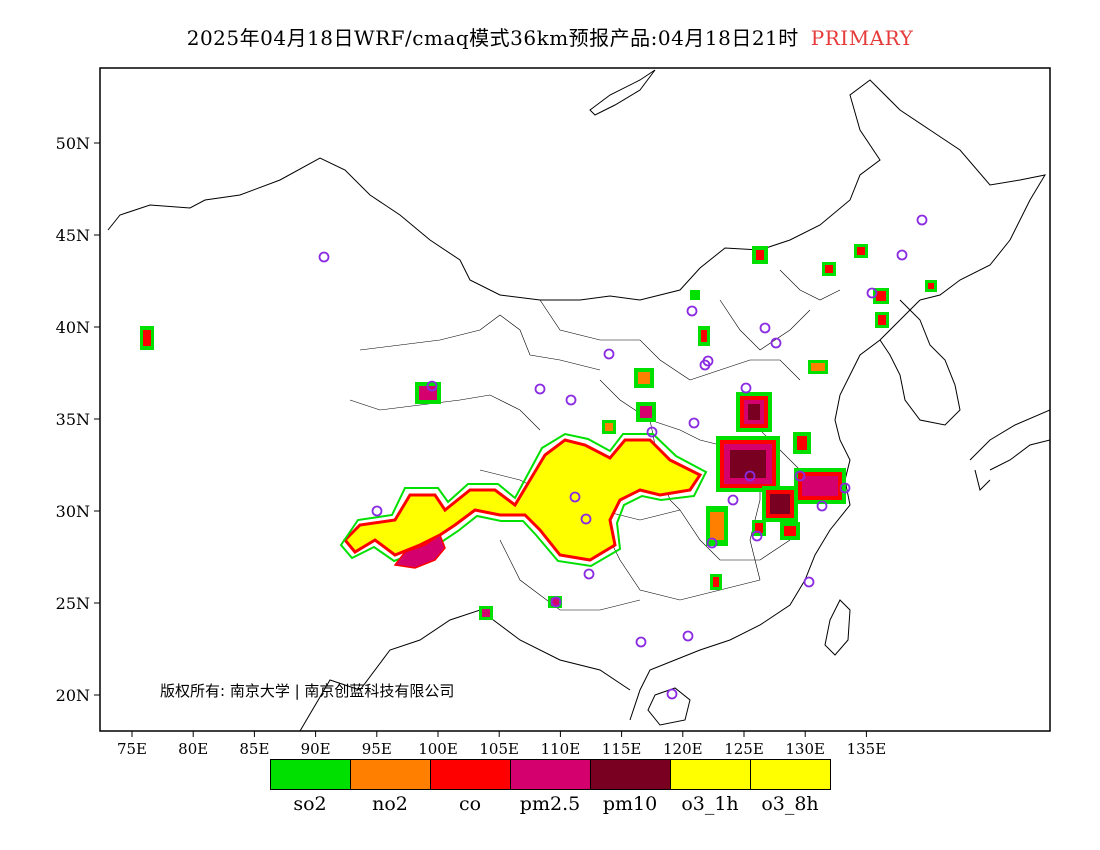 Image resolution: width=1100 pixels, height=850 pixels. Describe the element at coordinates (561, 749) in the screenshot. I see `lon-tick-label: 110E` at that location.